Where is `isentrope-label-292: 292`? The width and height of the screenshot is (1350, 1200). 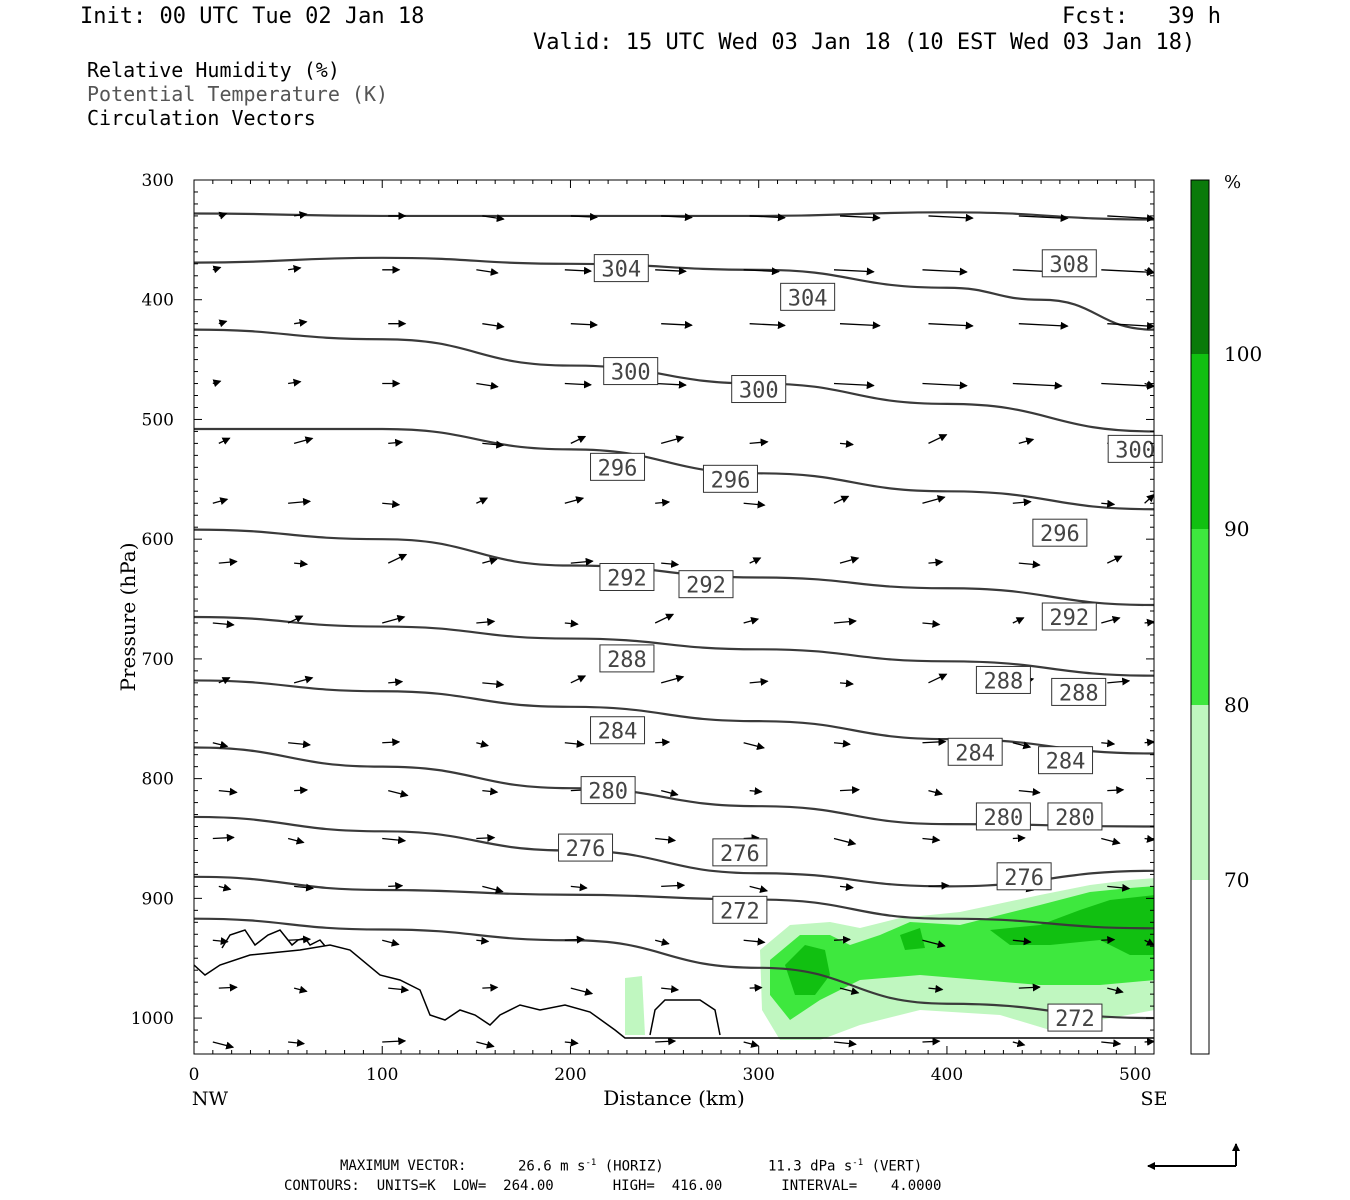 isentrope-label-292: 292 is located at coordinates (627, 576).